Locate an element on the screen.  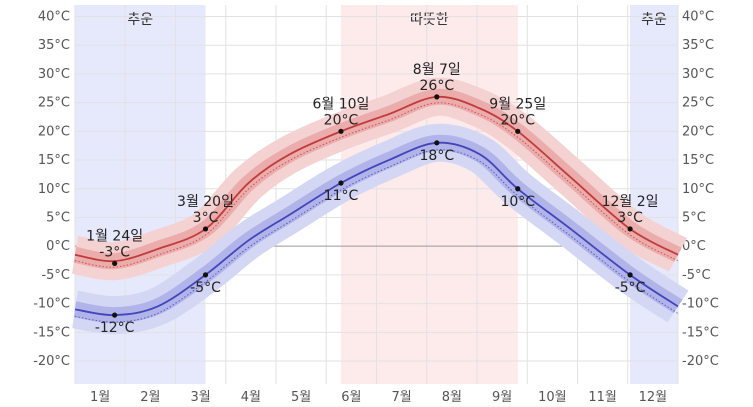
month-label: 7월 is located at coordinates (402, 397).